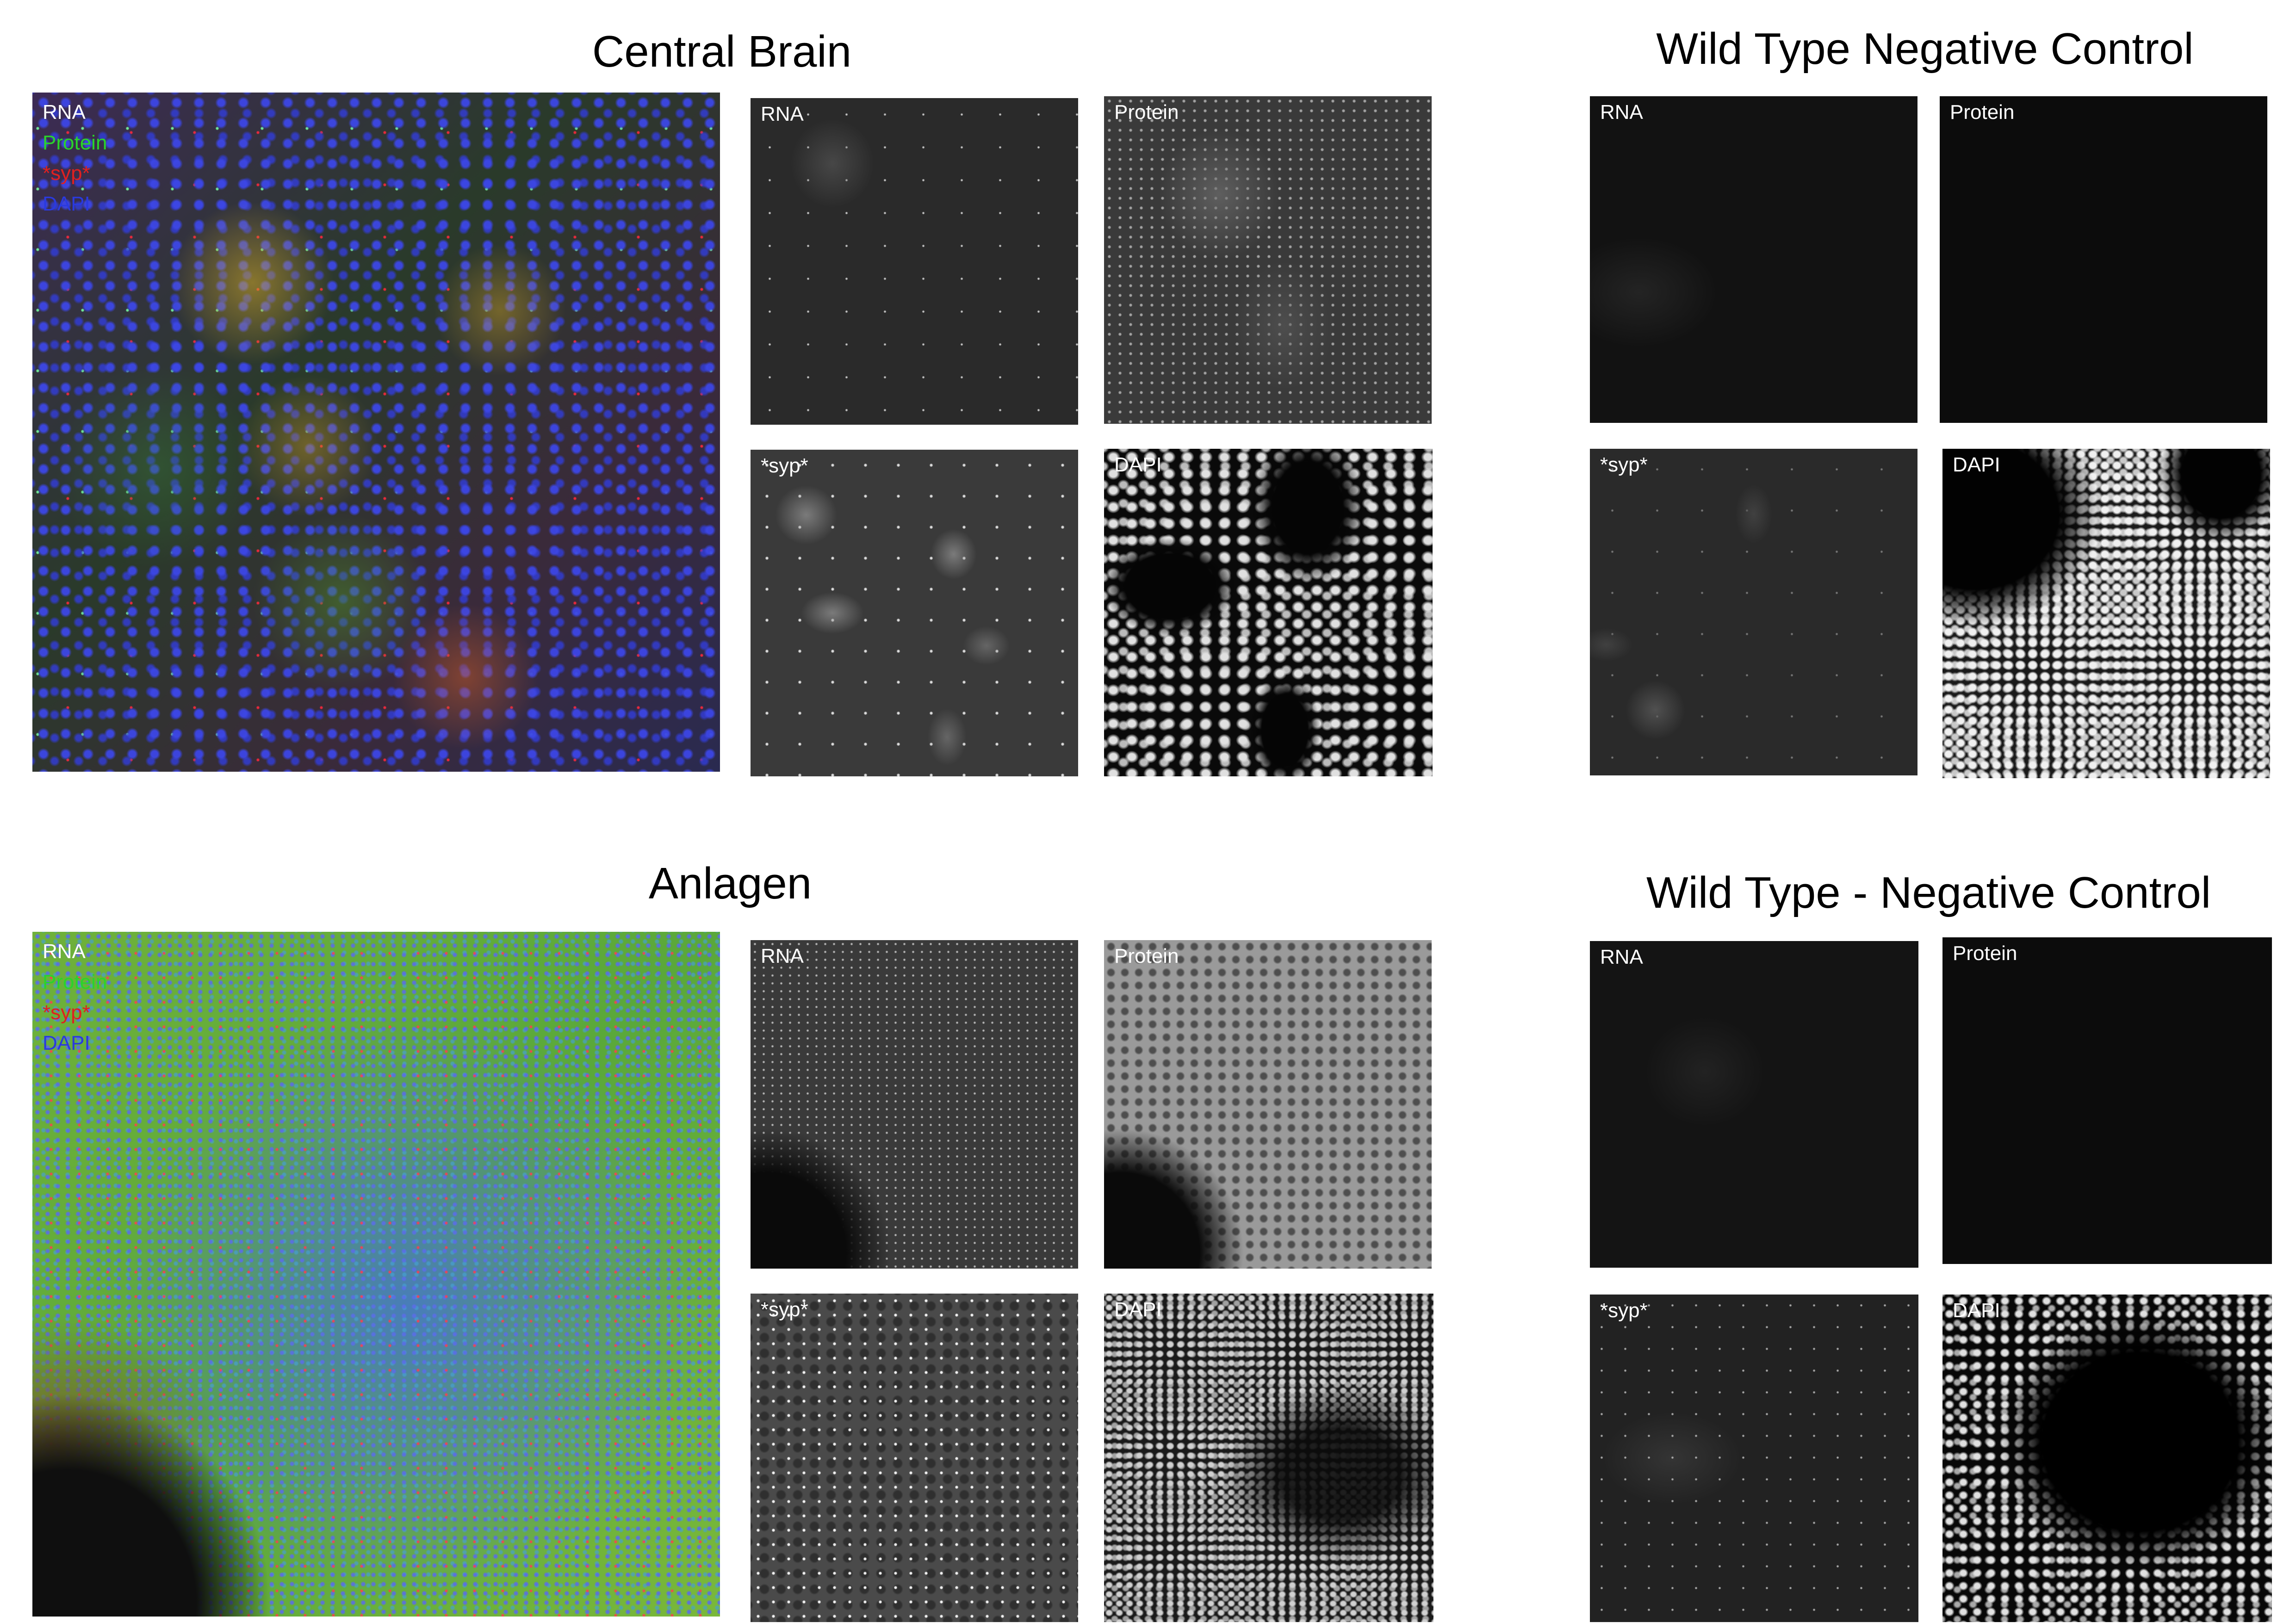  What do you see at coordinates (1754, 1104) in the screenshot?
I see `wt-control2-rna-panel: RNA` at bounding box center [1754, 1104].